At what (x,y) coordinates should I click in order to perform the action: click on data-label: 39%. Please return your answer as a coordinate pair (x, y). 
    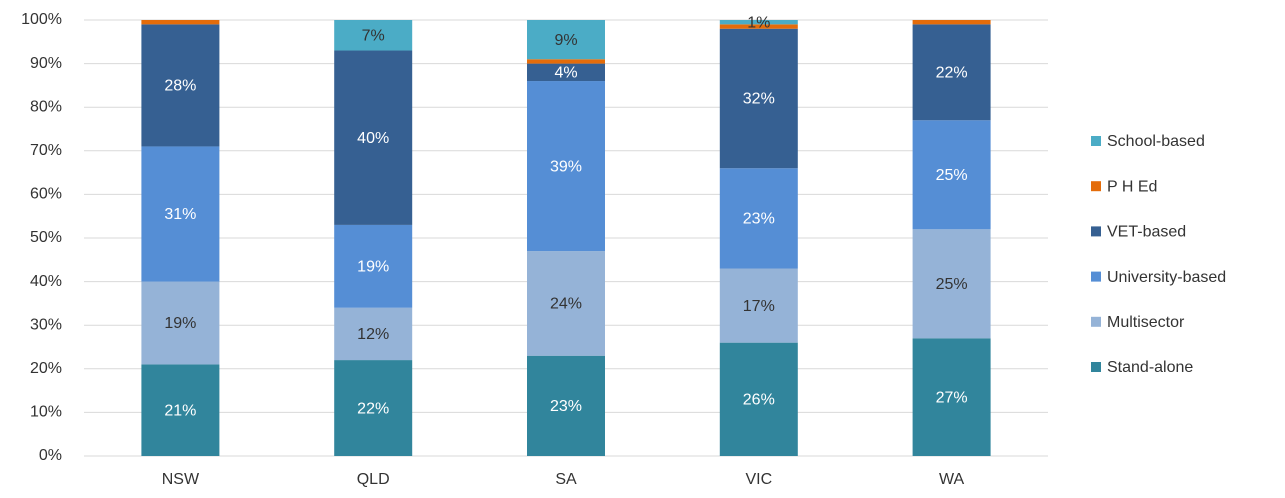
    Looking at the image, I should click on (566, 166).